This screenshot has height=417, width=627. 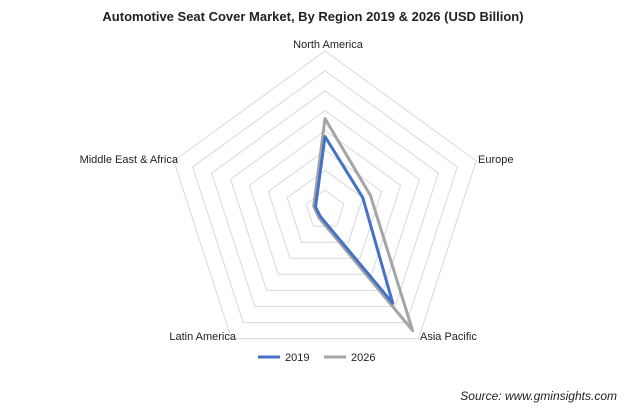 What do you see at coordinates (203, 337) in the screenshot?
I see `category-label-latin-america: Latin America` at bounding box center [203, 337].